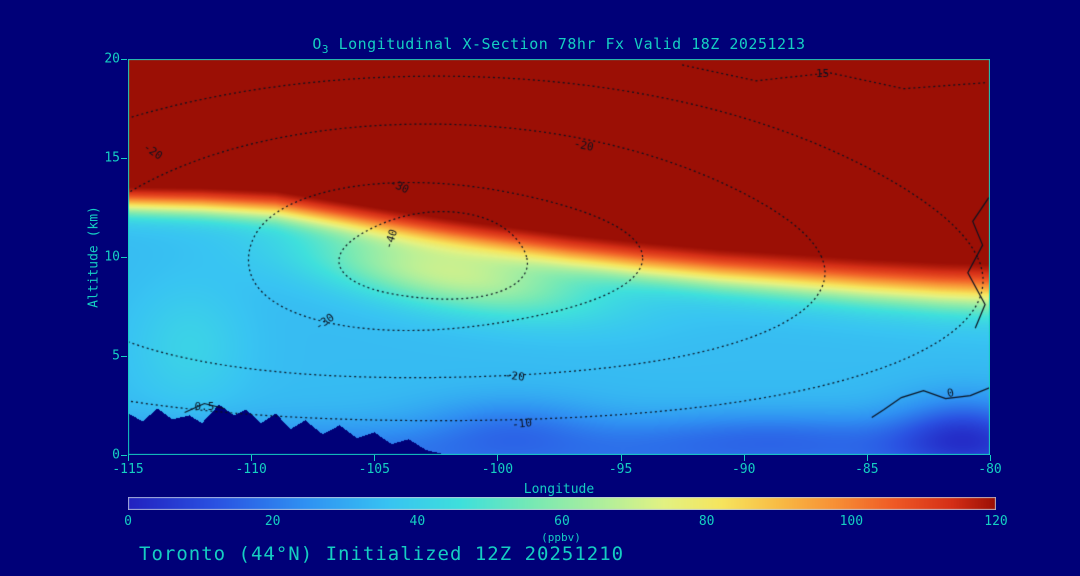 This screenshot has width=1080, height=576. Describe the element at coordinates (706, 521) in the screenshot. I see `colorbar-tick-label: 80` at that location.